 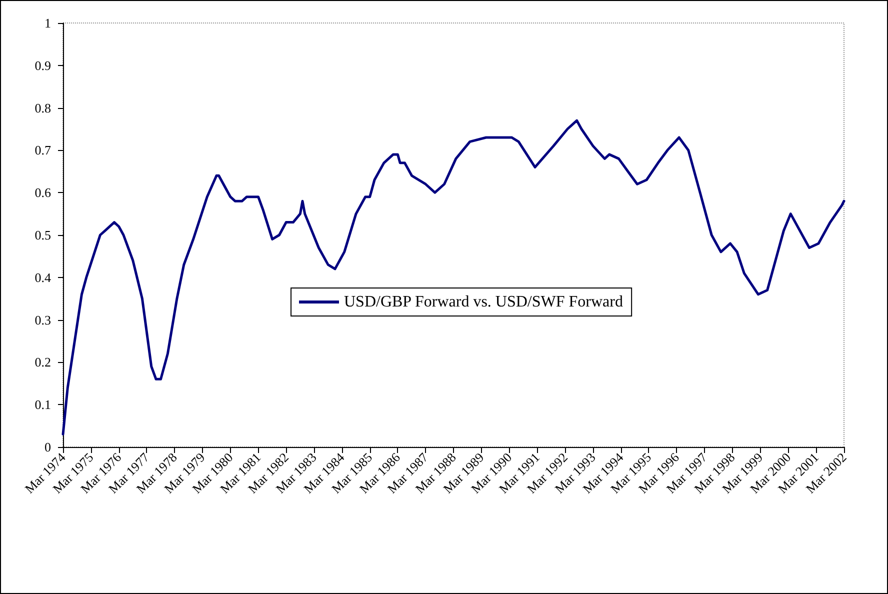 What do you see at coordinates (42, 65) in the screenshot?
I see `y-tick-label: 0.9` at bounding box center [42, 65].